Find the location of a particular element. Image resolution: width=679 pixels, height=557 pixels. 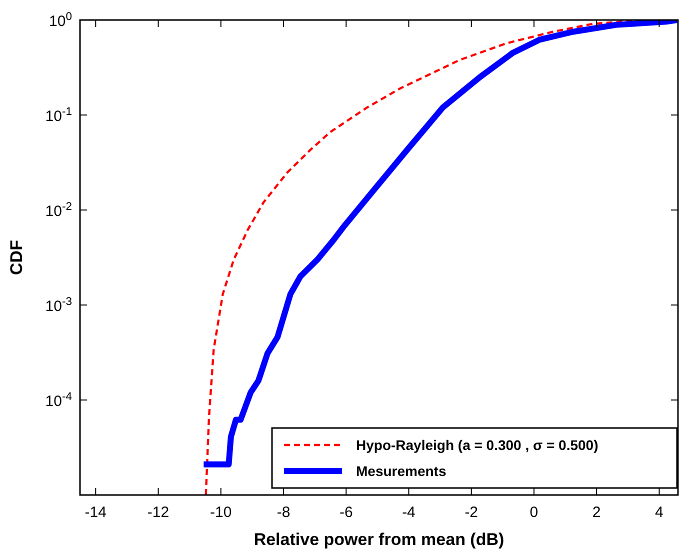

y-tick-label: 10$^{0}$ is located at coordinates (60, 20).